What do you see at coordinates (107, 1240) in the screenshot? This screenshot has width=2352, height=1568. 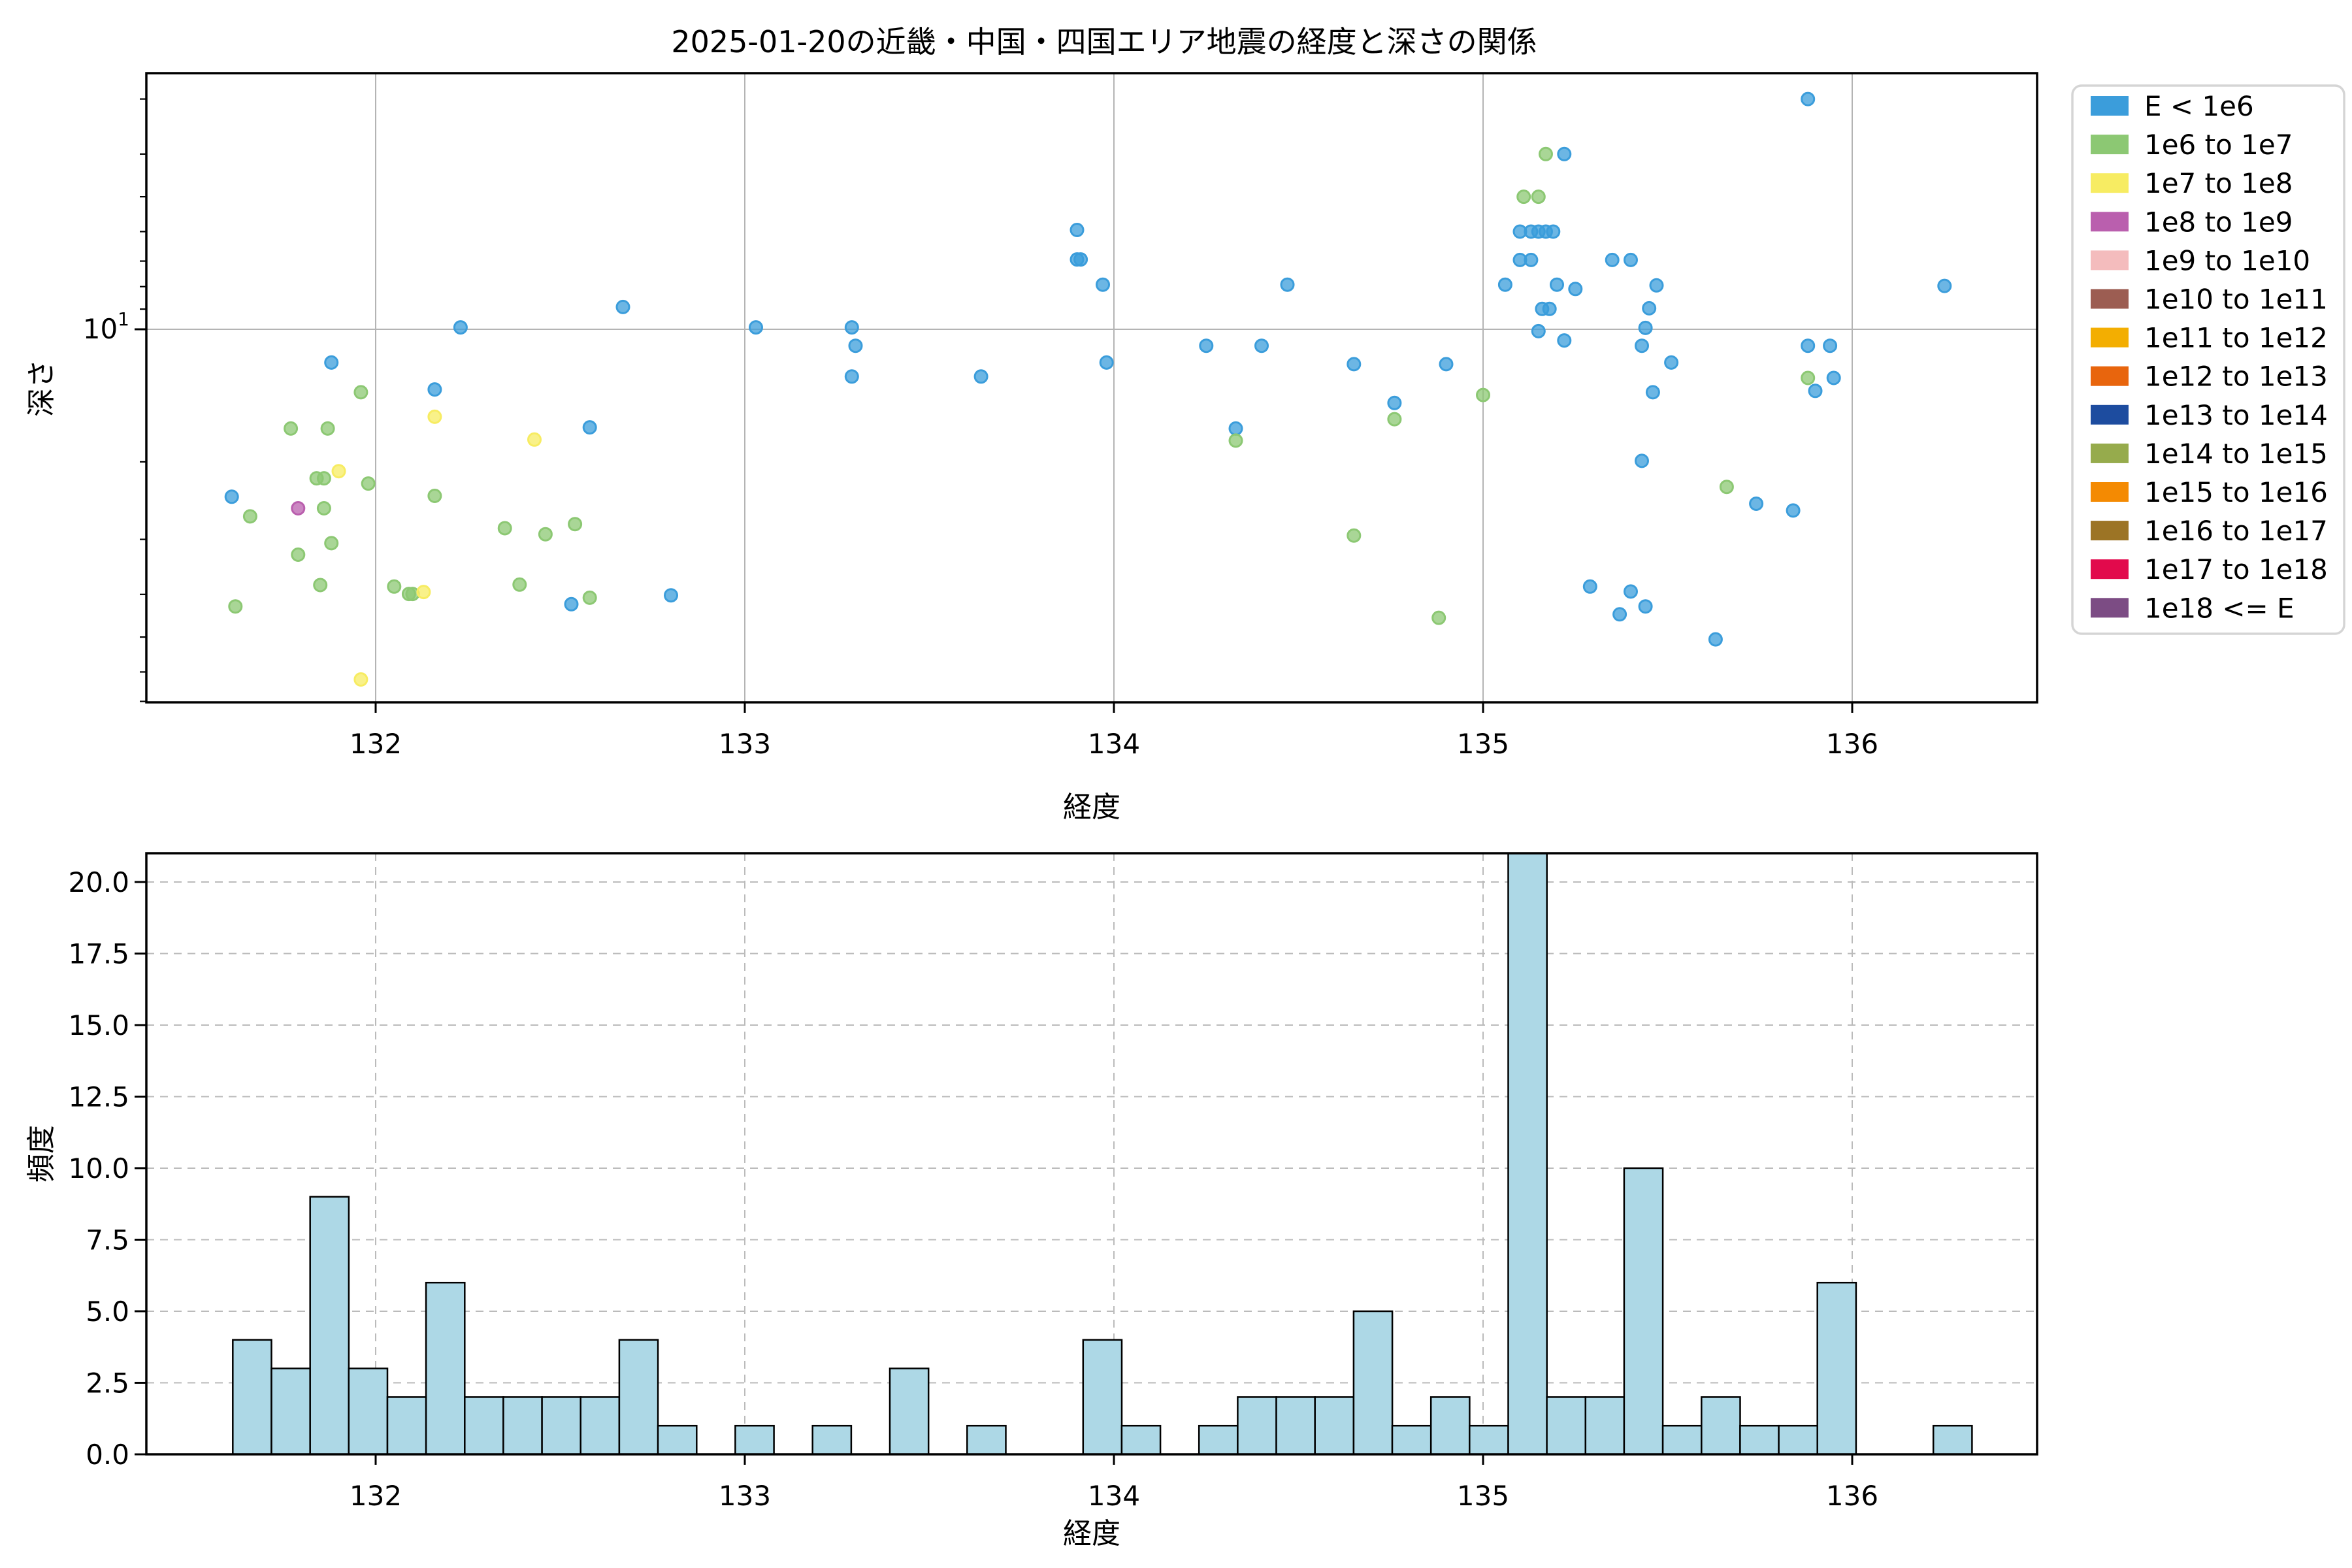 I see `y-tick-label: 7.5` at bounding box center [107, 1240].